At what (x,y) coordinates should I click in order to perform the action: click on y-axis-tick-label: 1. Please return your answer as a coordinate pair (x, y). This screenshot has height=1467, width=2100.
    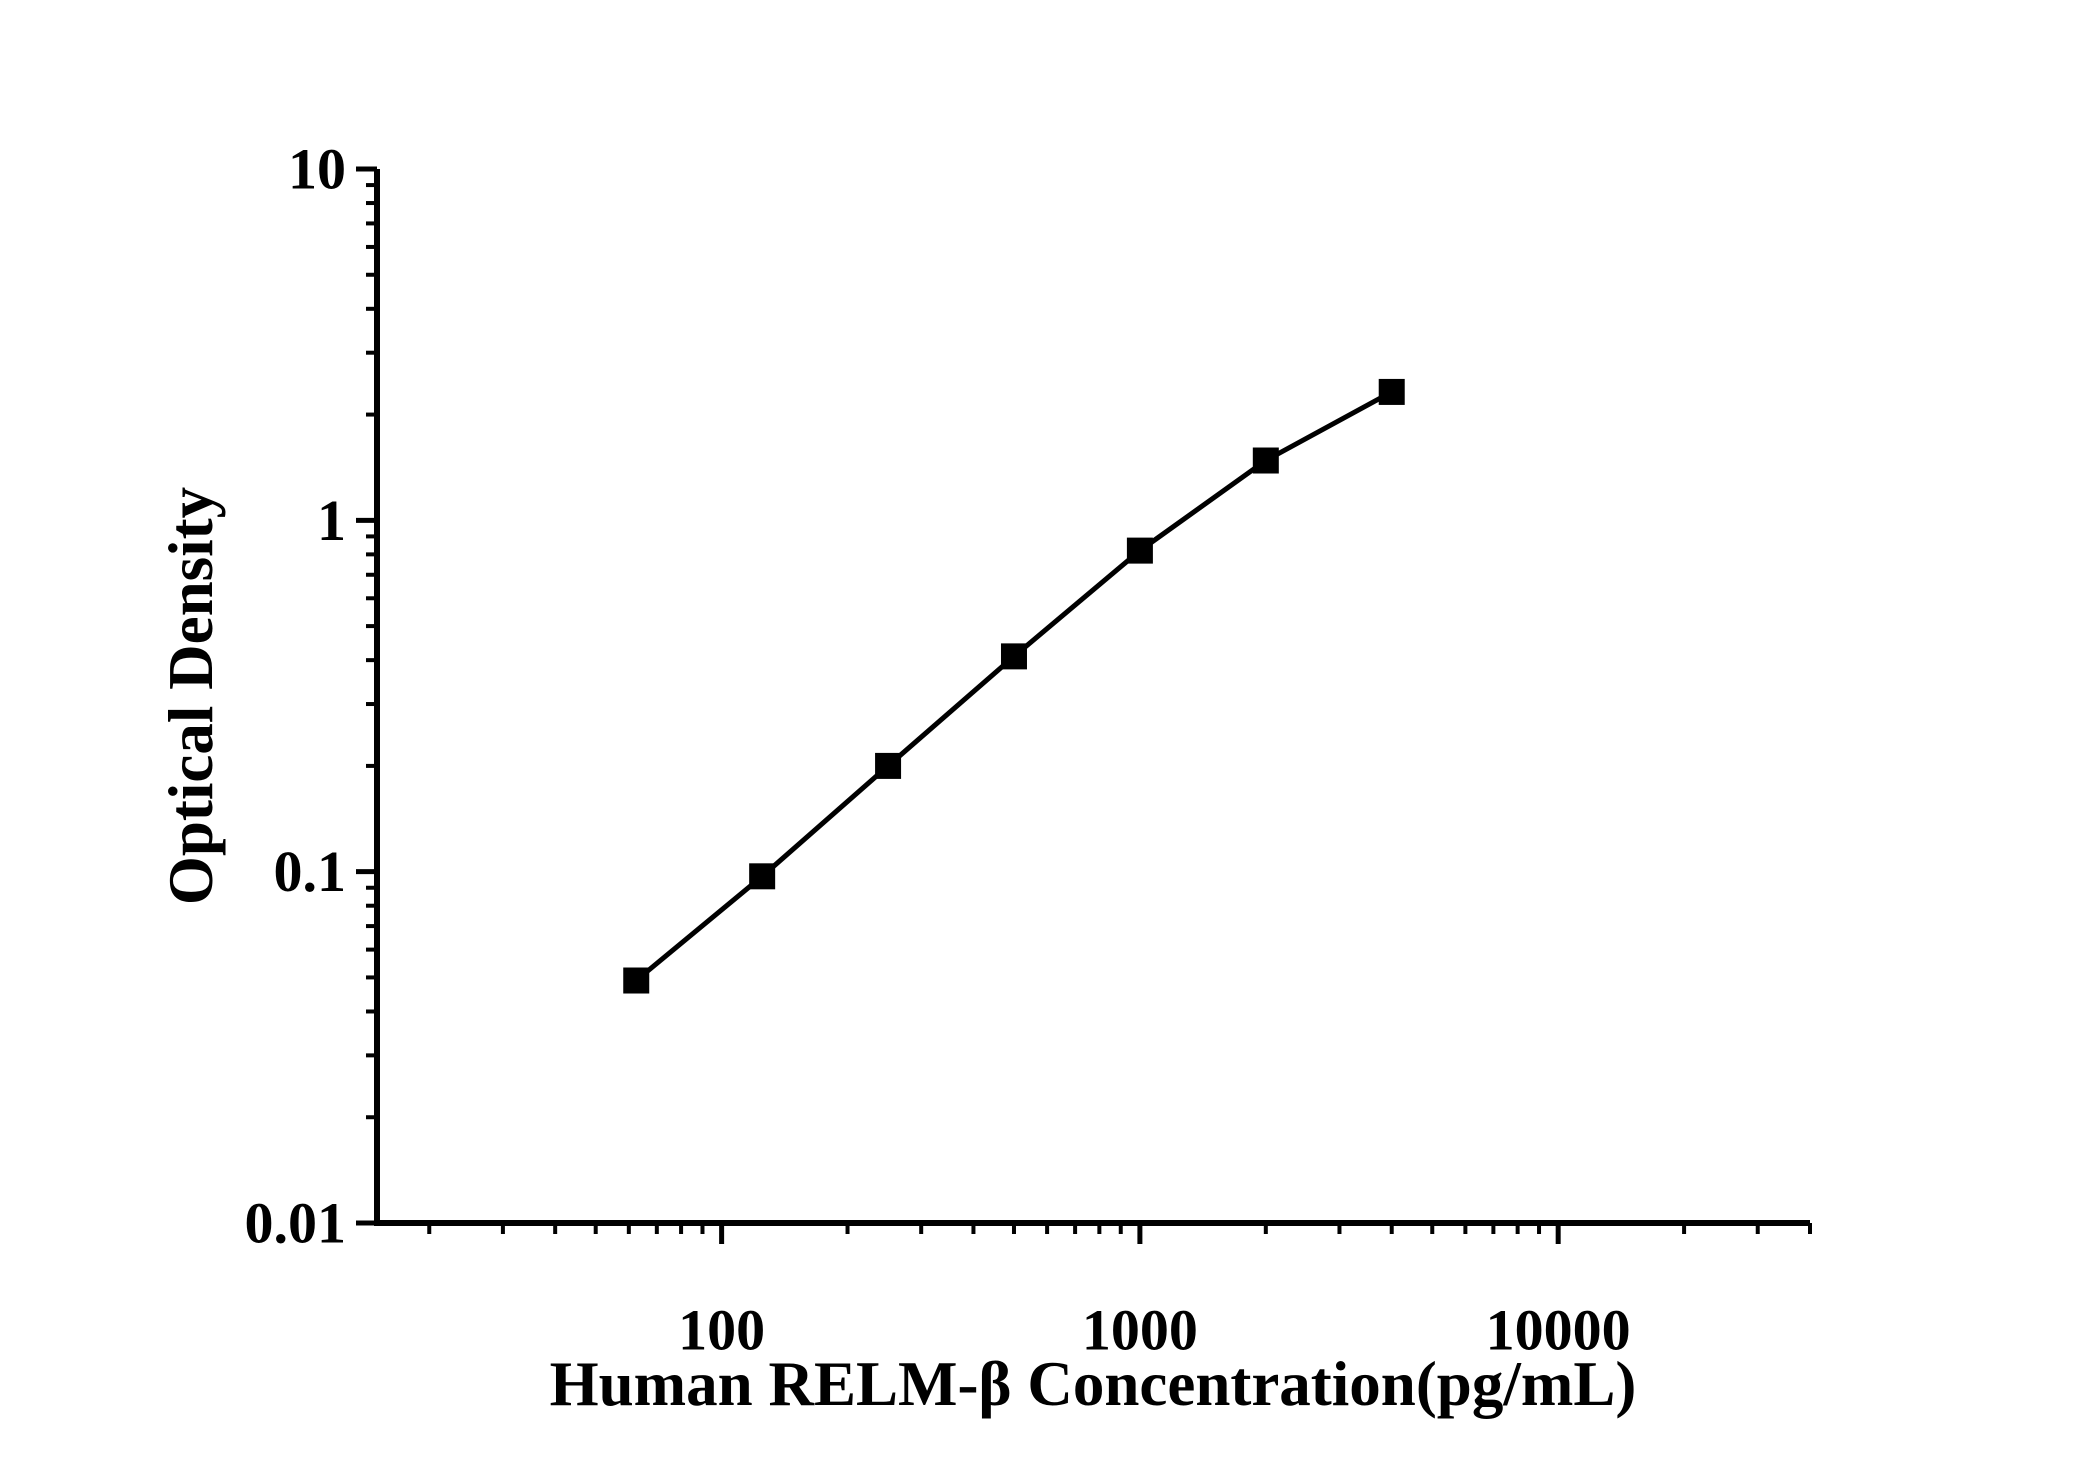
    Looking at the image, I should click on (331, 520).